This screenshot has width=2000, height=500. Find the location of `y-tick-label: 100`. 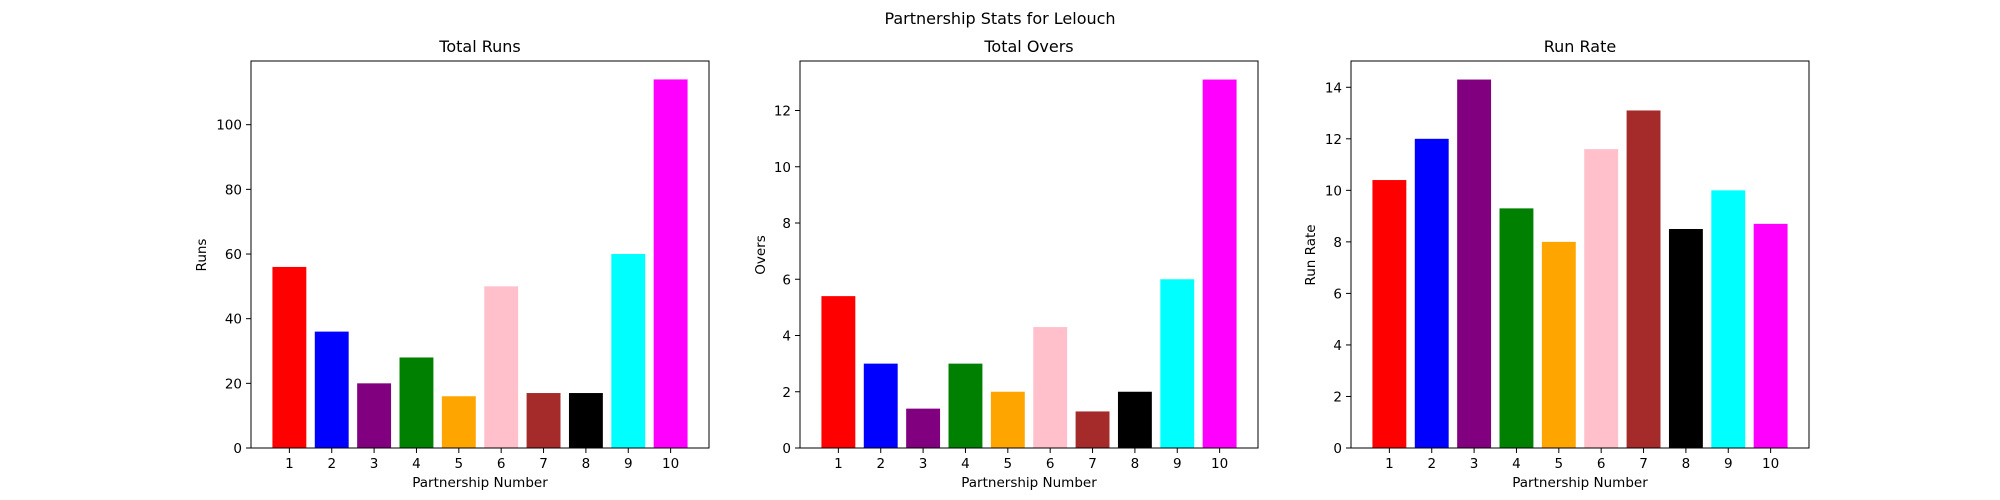

y-tick-label: 100 is located at coordinates (229, 126).